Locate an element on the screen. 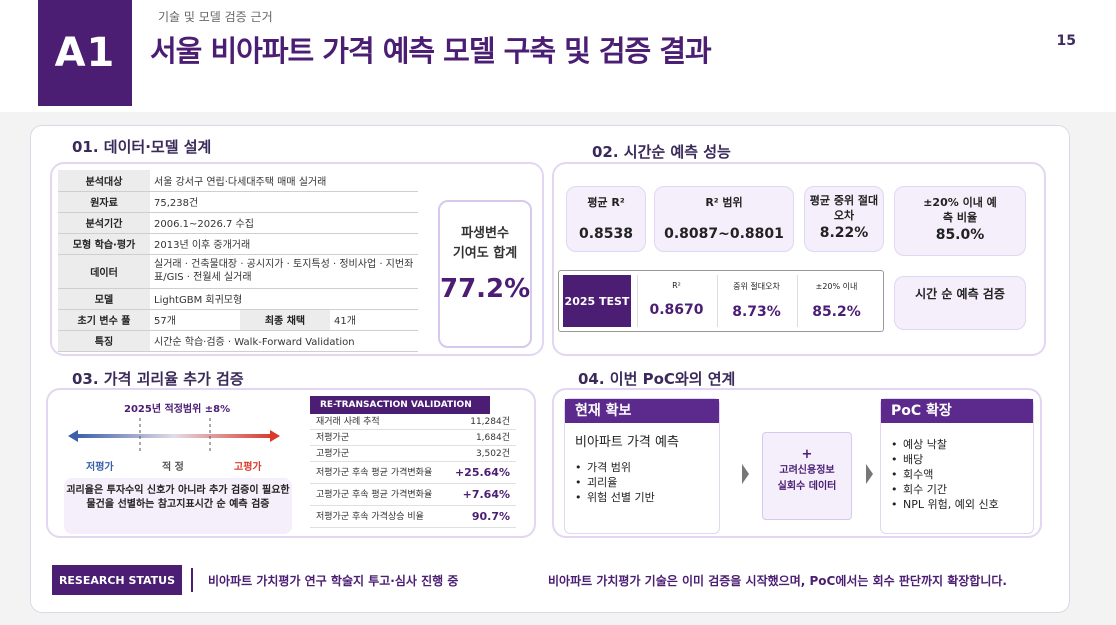 The image size is (1116, 625). metric-title: ±20% 이내 예측 비율 is located at coordinates (960, 210).